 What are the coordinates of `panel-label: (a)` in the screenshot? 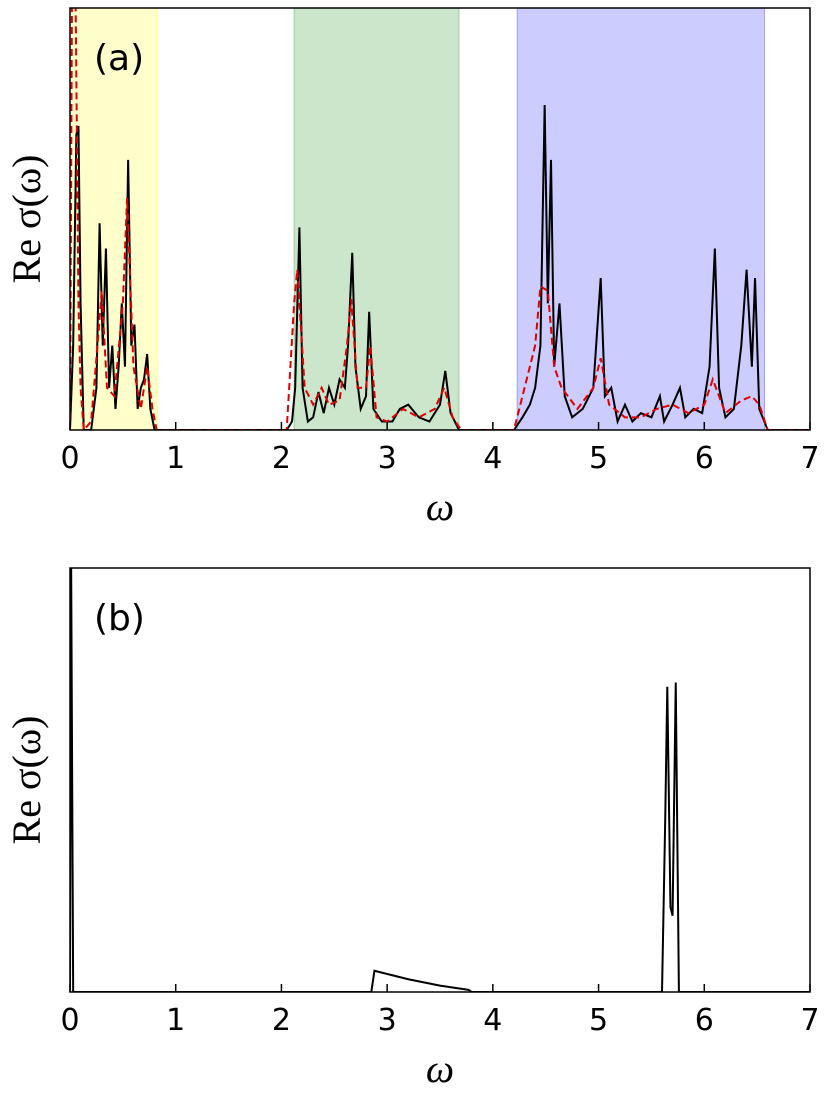 It's located at (119, 58).